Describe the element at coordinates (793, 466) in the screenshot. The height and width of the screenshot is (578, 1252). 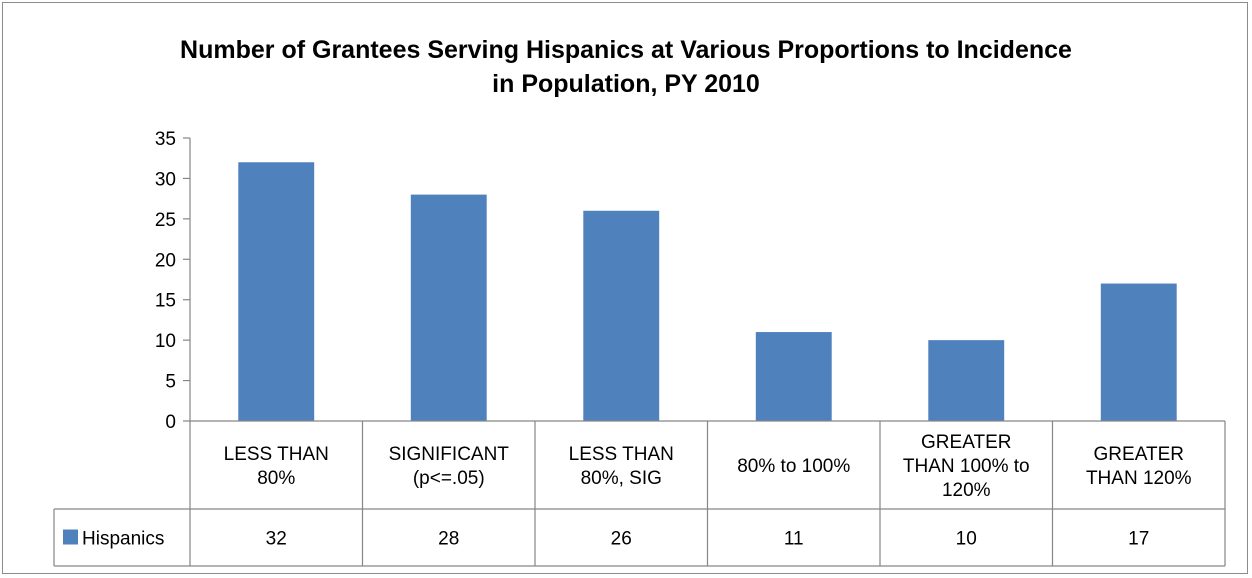
I see `x-category-label: 80% to 100%` at that location.